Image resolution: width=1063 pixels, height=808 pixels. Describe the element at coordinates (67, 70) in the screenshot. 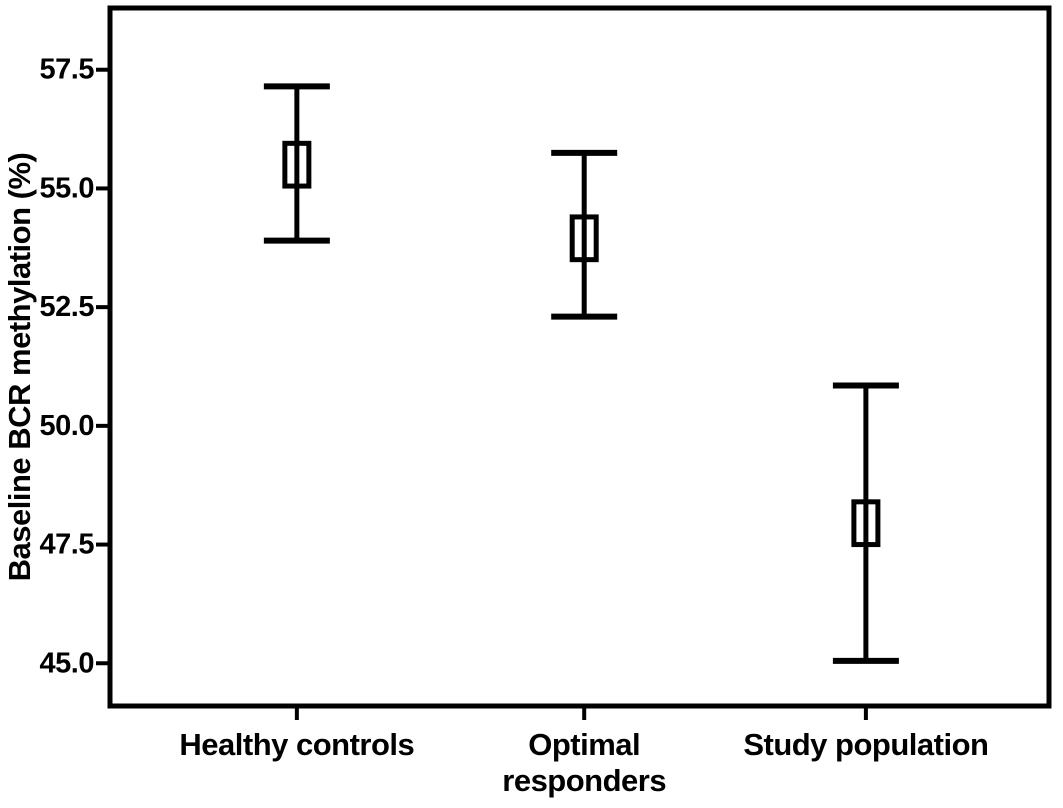

I see `y-tick-label: 57.5` at that location.